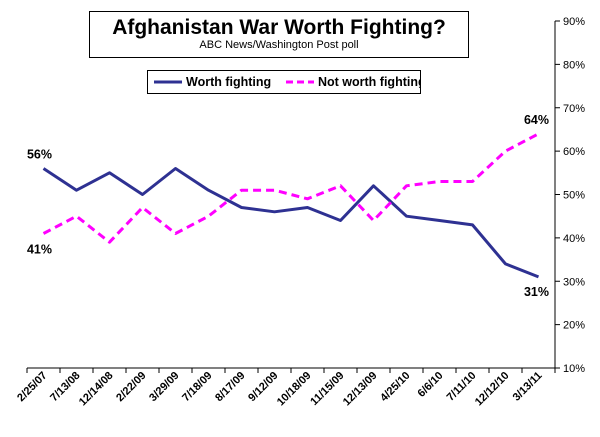  What do you see at coordinates (327, 389) in the screenshot?
I see `x-tick-label: 11/15/09` at bounding box center [327, 389].